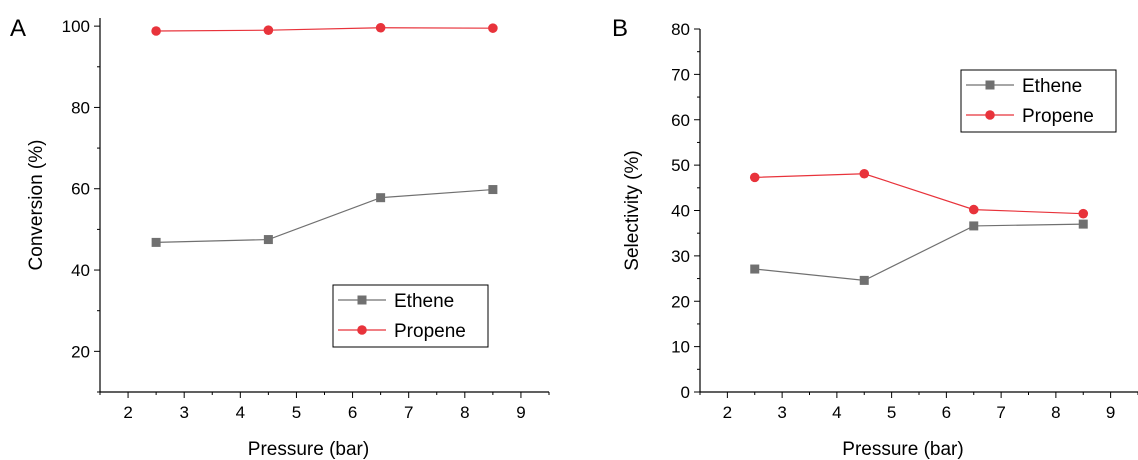 This screenshot has width=1138, height=460. I want to click on y-tick-label: 50, so click(680, 165).